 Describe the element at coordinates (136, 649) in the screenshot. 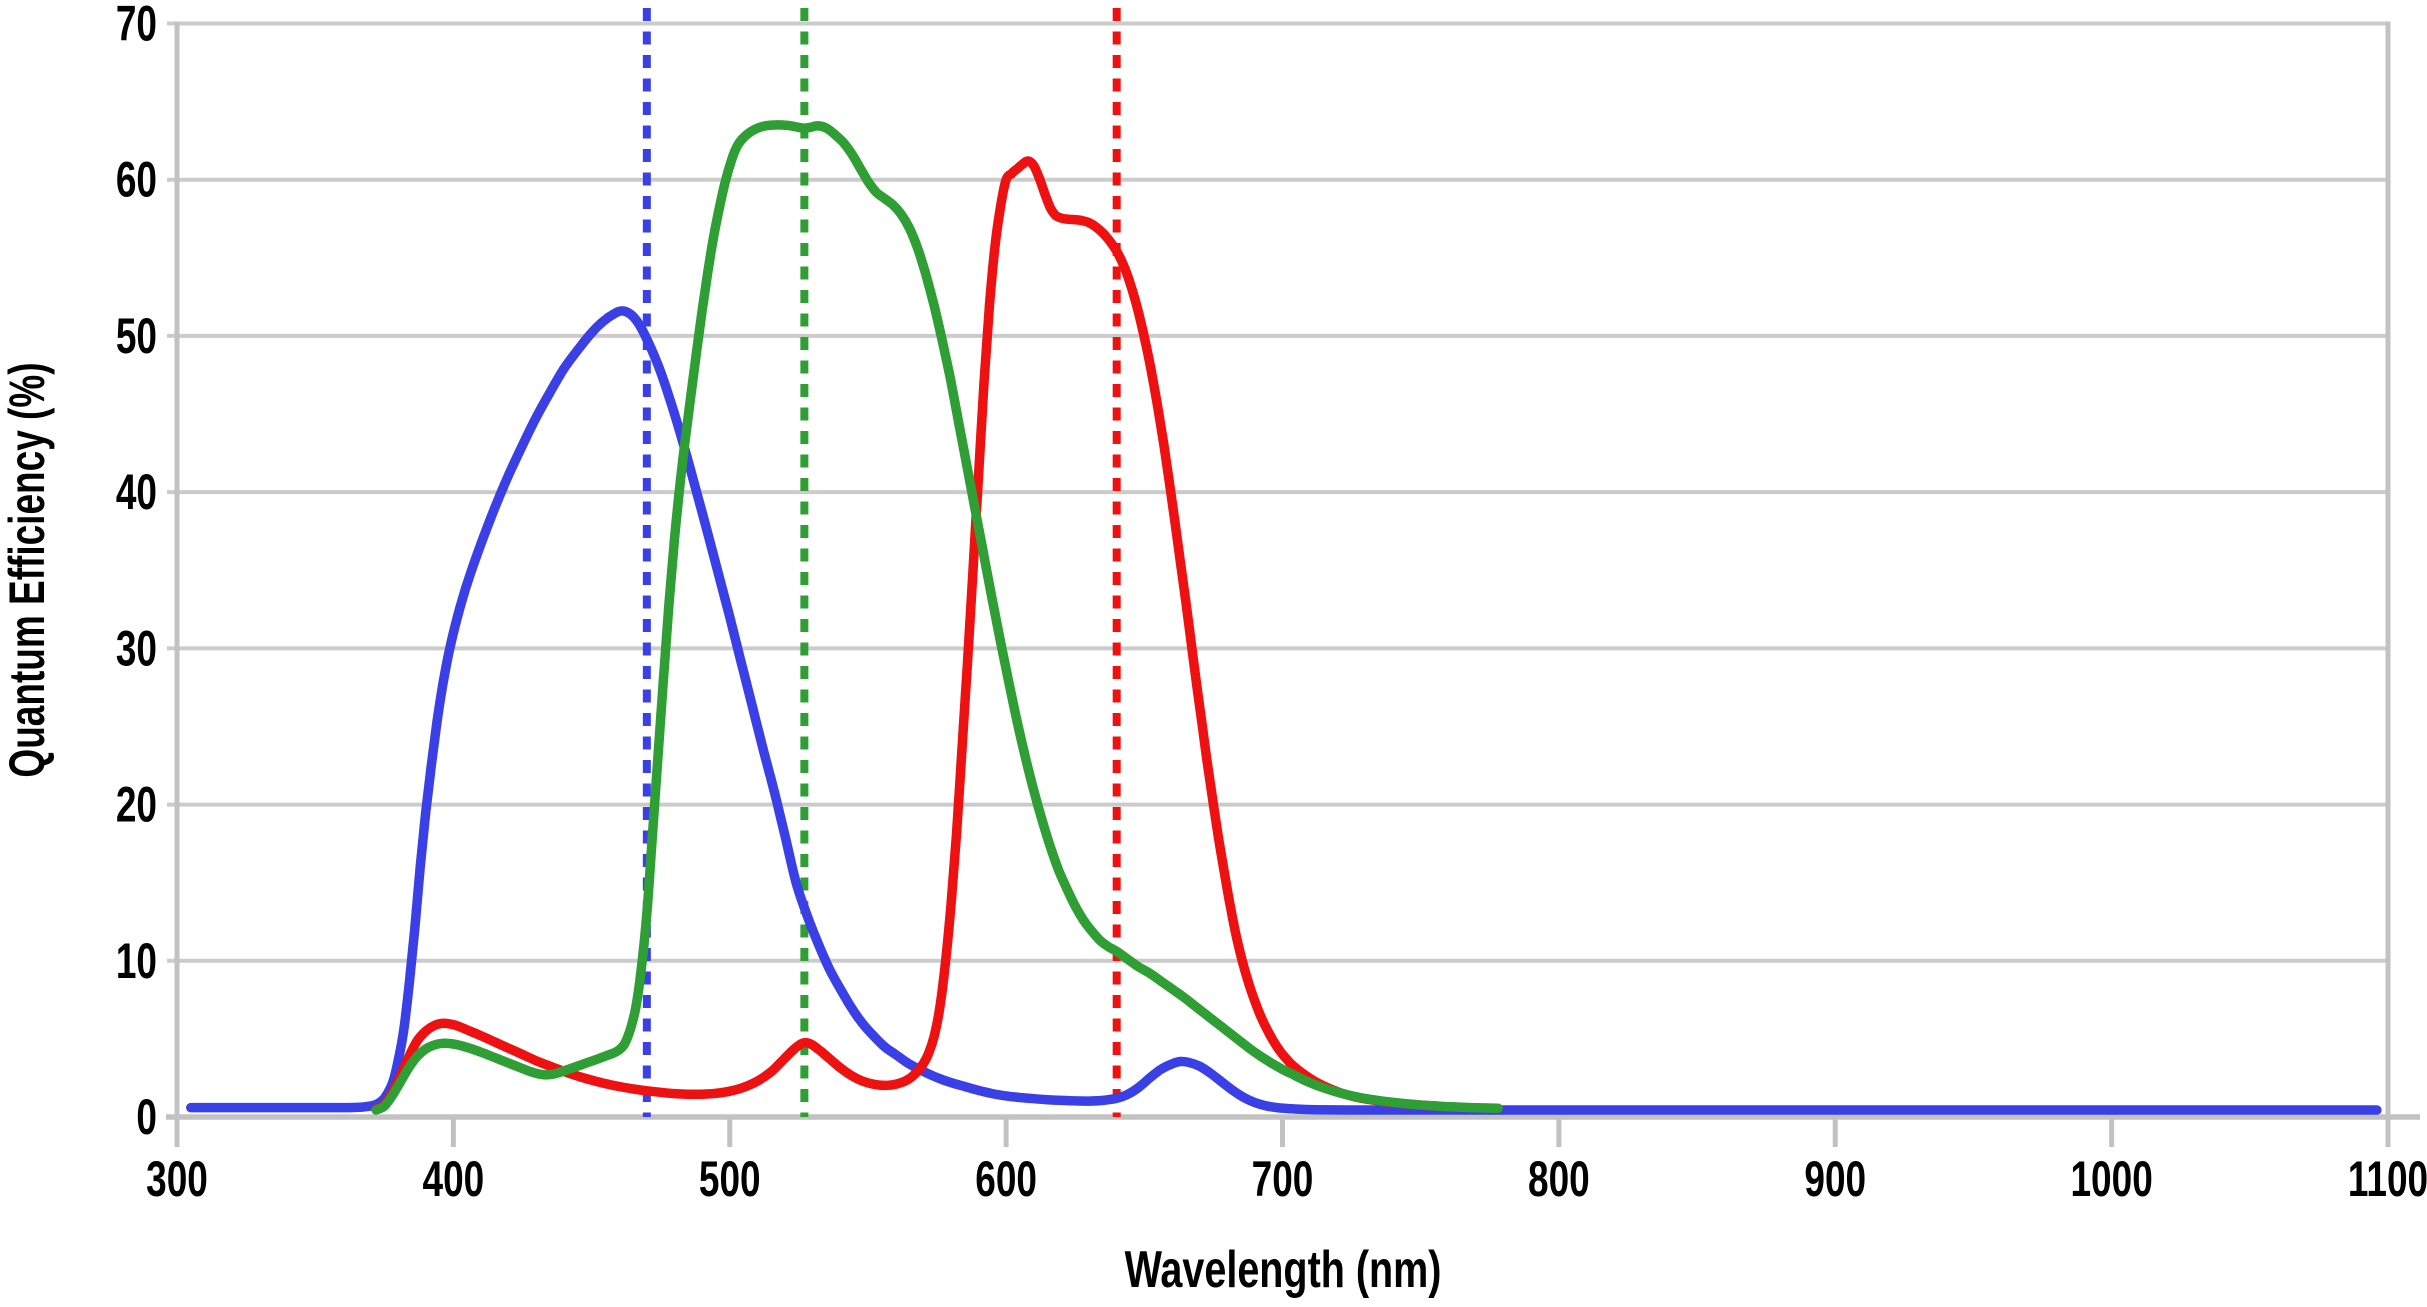

I see `y-tick-label-30: 30` at that location.